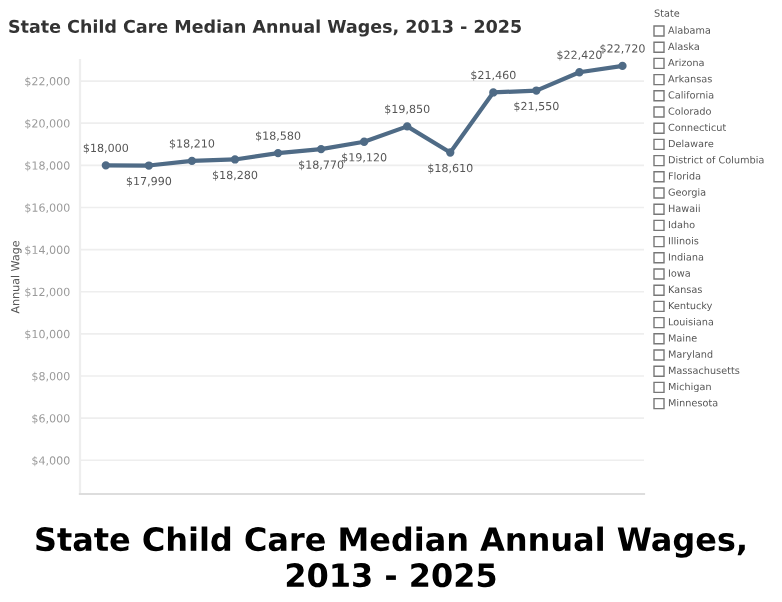 Image resolution: width=782 pixels, height=602 pixels. I want to click on chart-title: State Child Care Median Annual Wages, 2013 - 2025, so click(265, 28).